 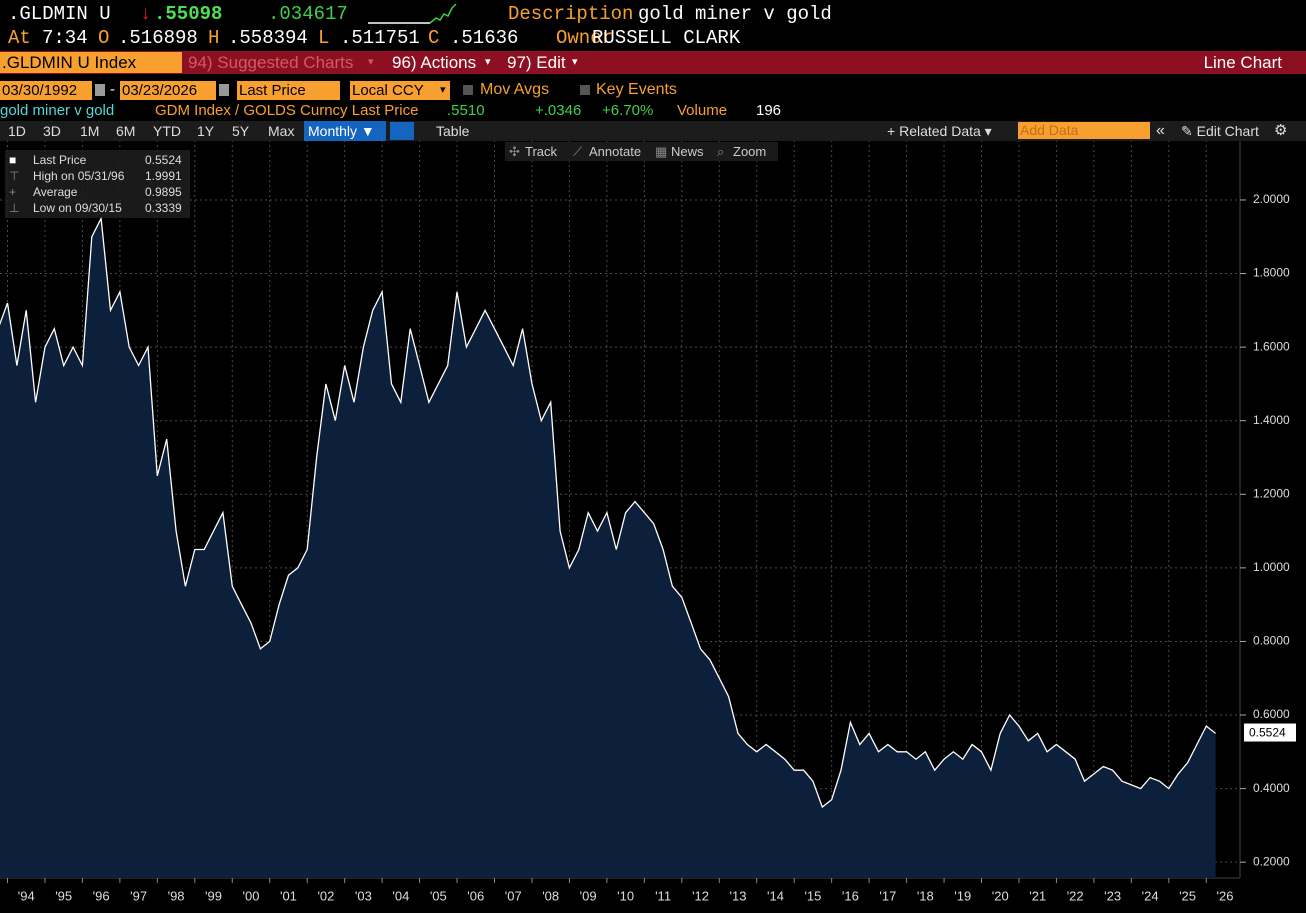 What do you see at coordinates (571, 14) in the screenshot?
I see `description-label: Description` at bounding box center [571, 14].